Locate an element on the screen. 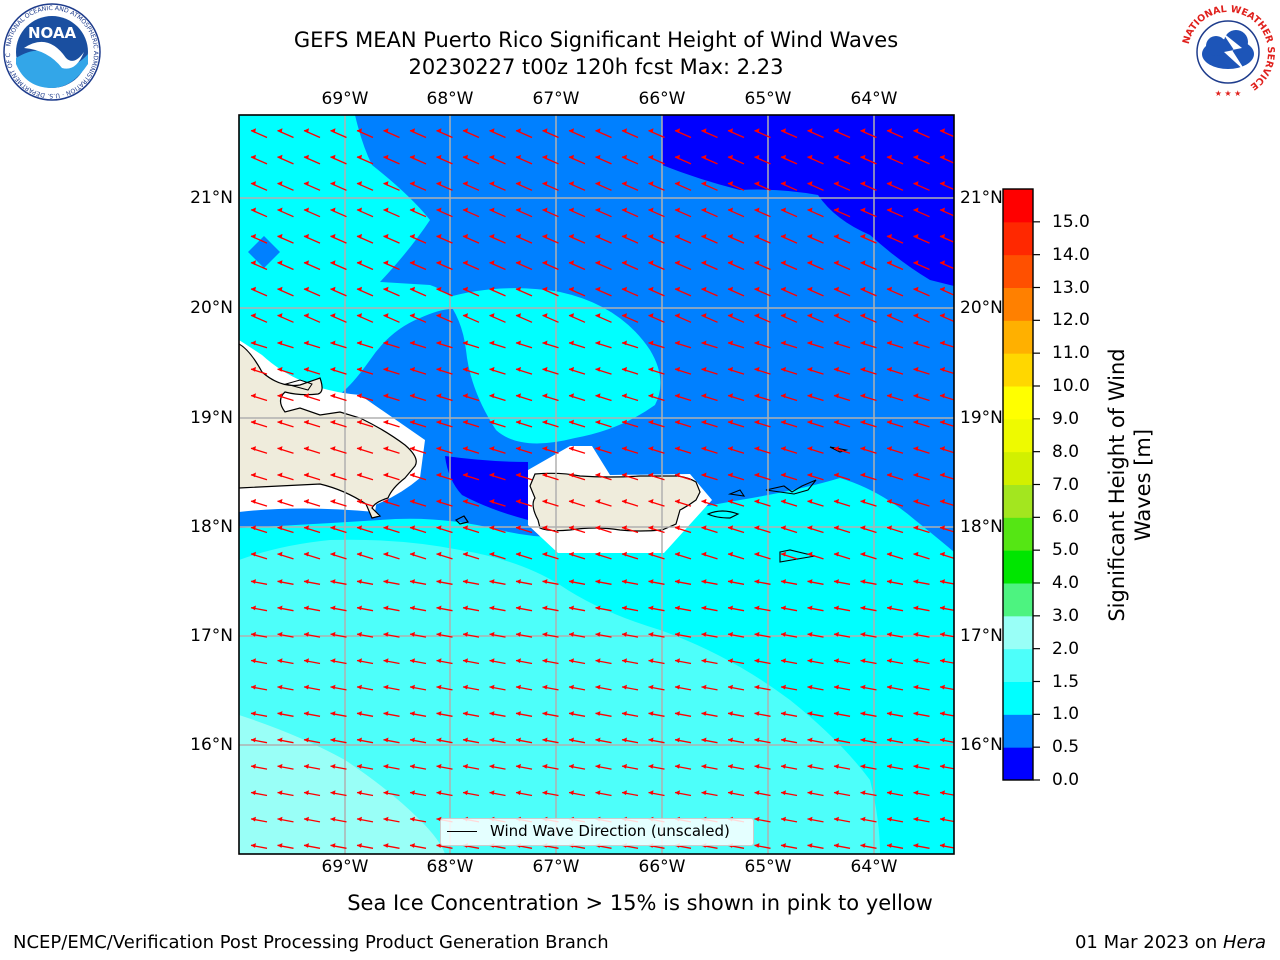 The width and height of the screenshot is (1280, 960). nws-logo: NATIONAL WEATHER SERVICE ★ ★ ★ is located at coordinates (1228, 52).